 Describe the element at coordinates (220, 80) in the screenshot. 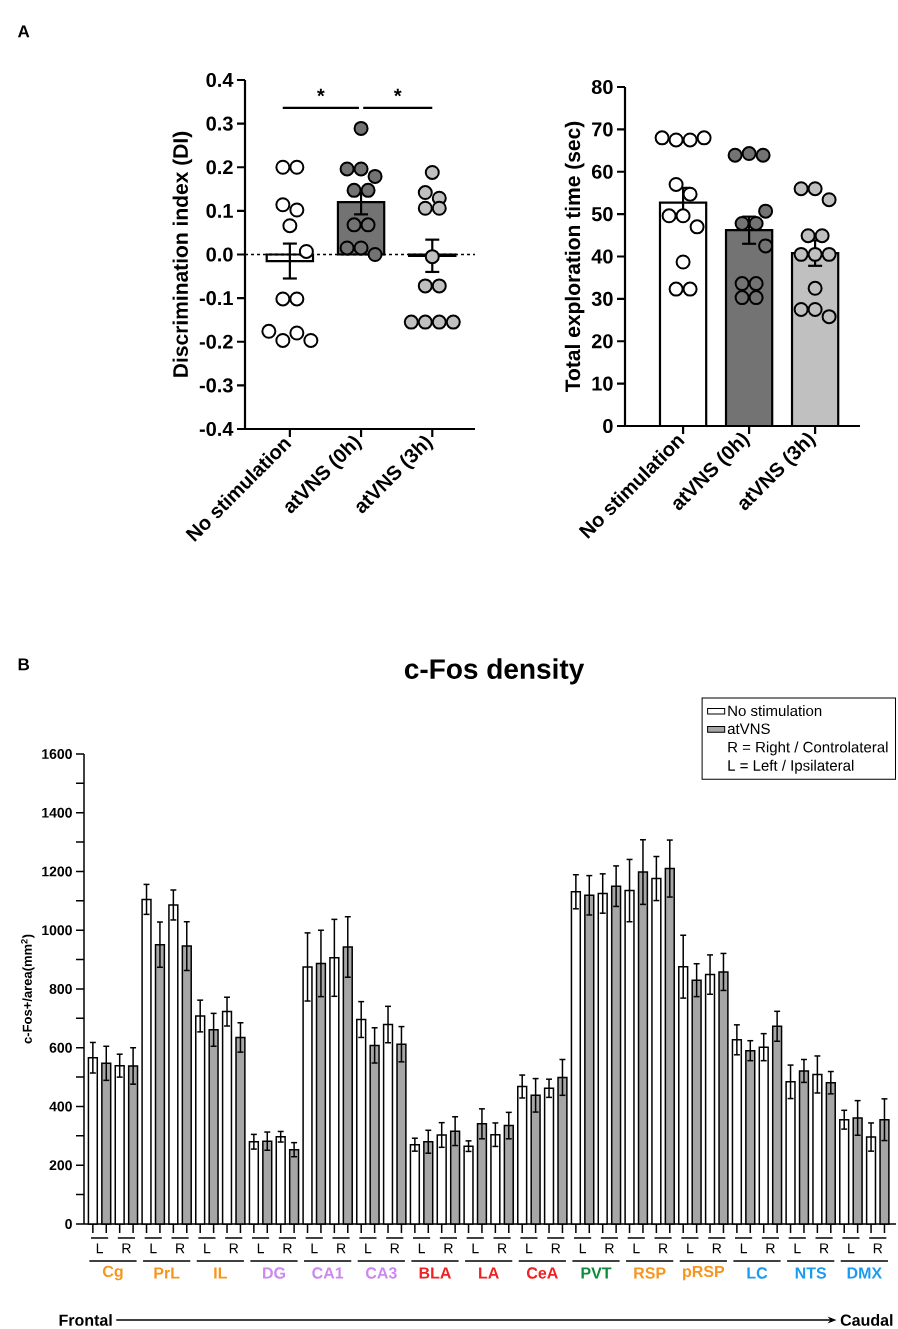

I see `y-tick-label: 0.4` at that location.